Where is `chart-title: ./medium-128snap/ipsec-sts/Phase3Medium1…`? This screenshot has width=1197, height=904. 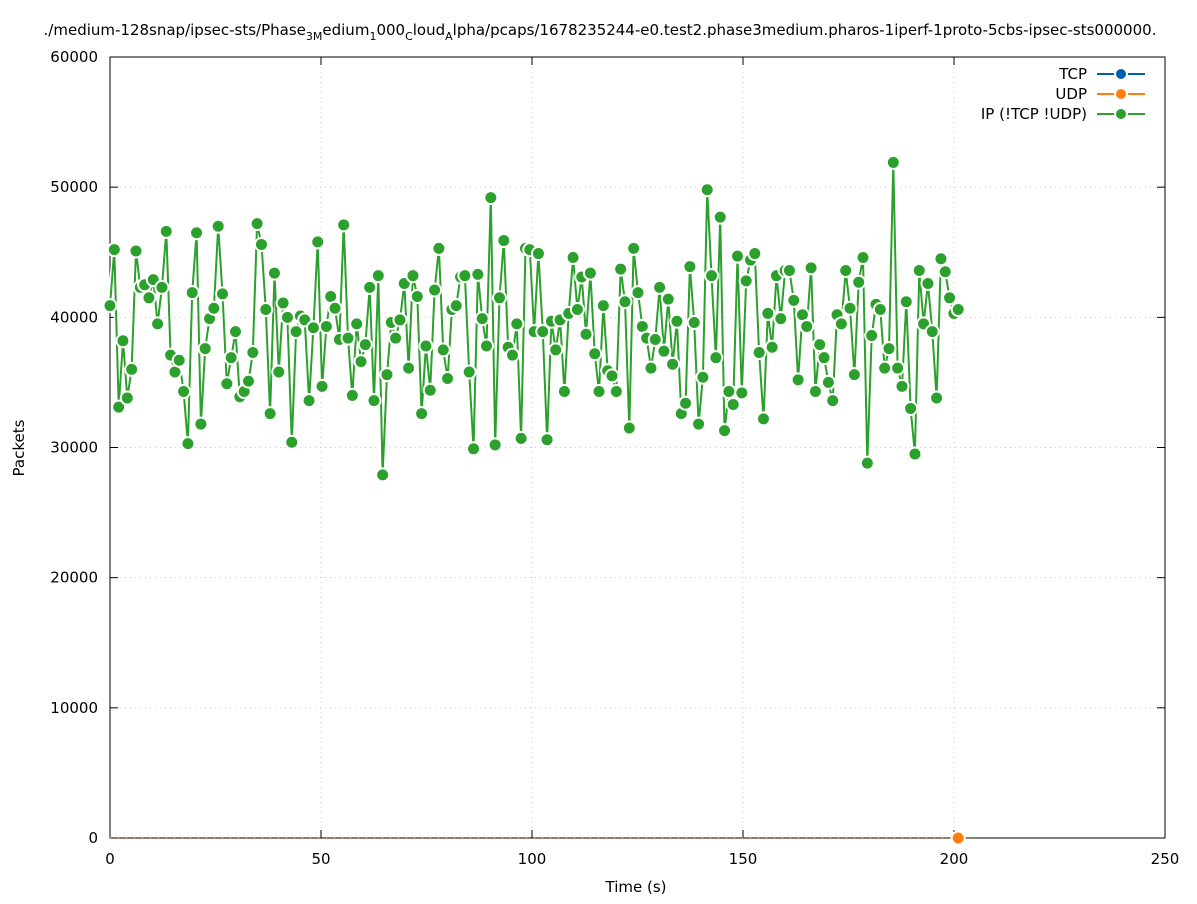
chart-title: ./medium-128snap/ipsec-sts/Phase3Medium1… is located at coordinates (600, 32).